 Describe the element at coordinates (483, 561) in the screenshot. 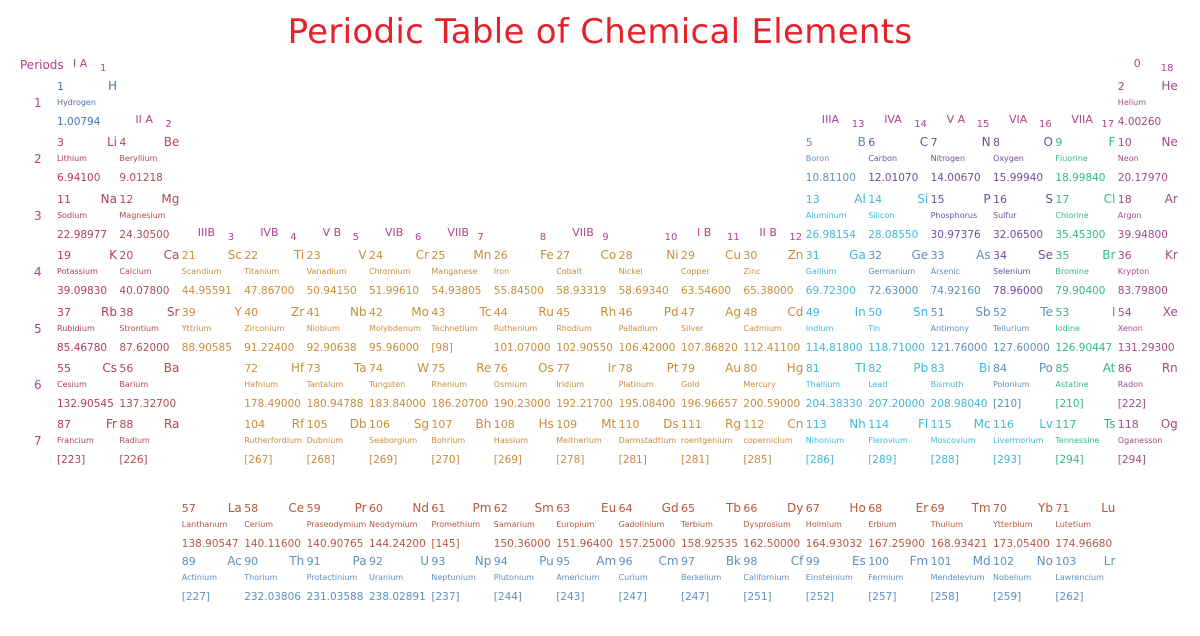

I see `element-symbol: Np` at that location.